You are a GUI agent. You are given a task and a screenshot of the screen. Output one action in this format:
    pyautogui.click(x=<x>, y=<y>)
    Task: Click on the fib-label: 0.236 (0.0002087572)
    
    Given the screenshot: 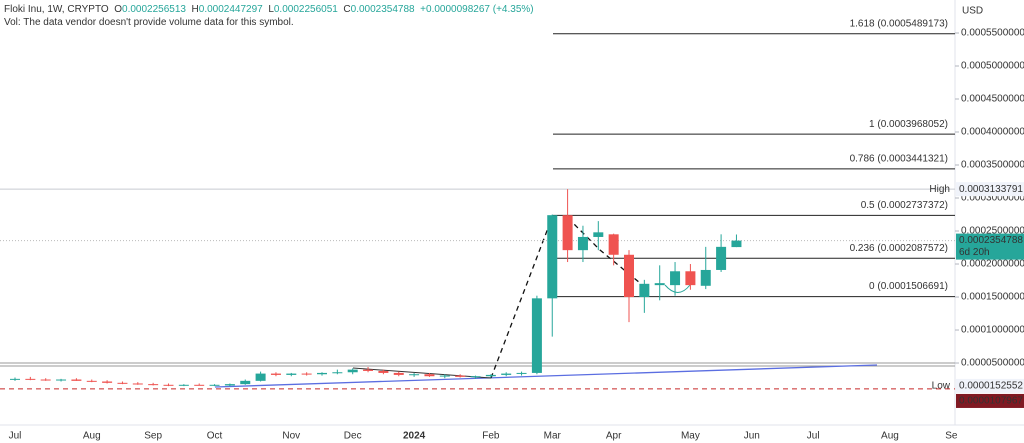 What is the action you would take?
    pyautogui.click(x=899, y=248)
    